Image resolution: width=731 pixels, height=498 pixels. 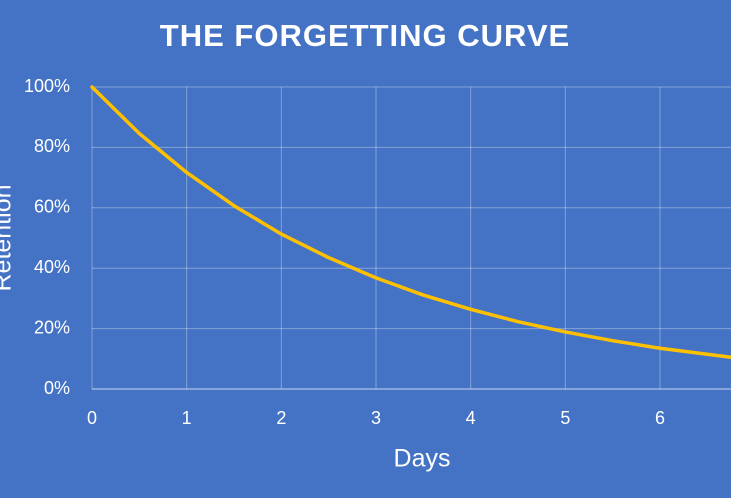 I want to click on x-tick-label: 1, so click(x=187, y=418).